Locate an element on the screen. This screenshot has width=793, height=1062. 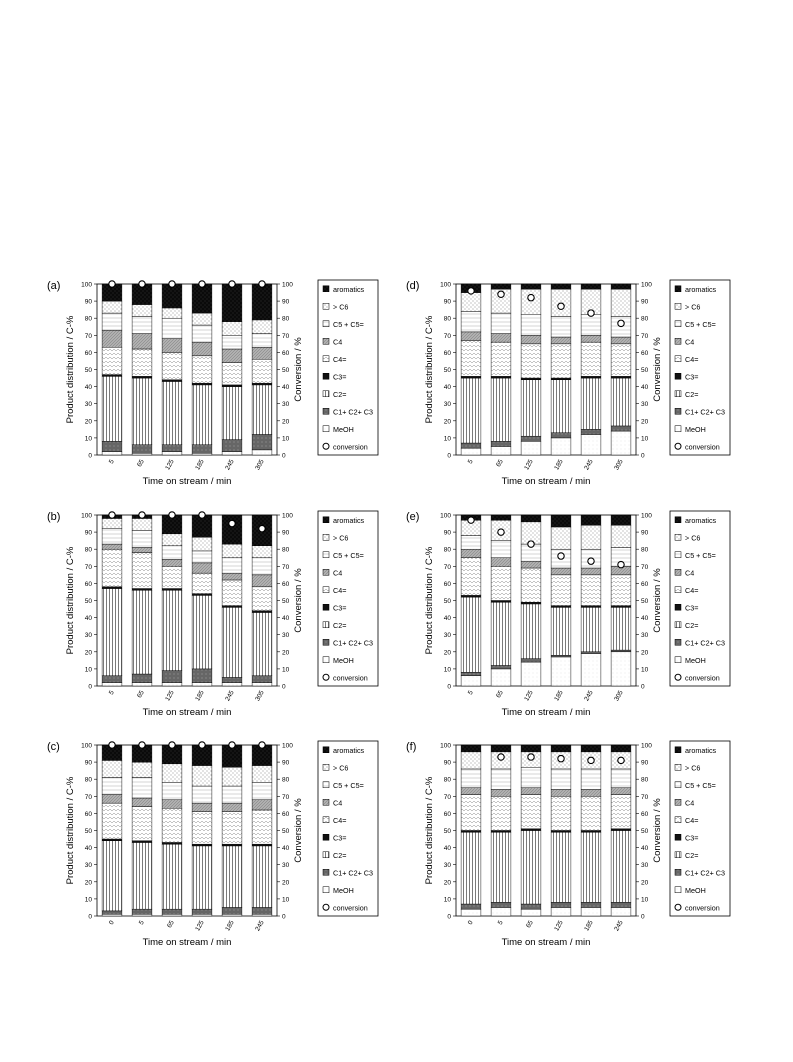
y-tick-label: 90 is located at coordinates (448, 302).